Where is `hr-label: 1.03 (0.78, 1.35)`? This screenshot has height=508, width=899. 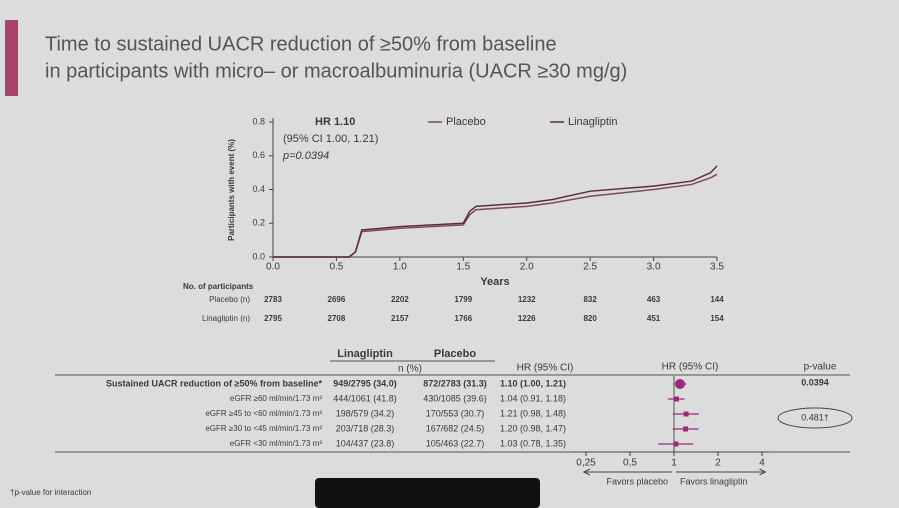 hr-label: 1.03 (0.78, 1.35) is located at coordinates (533, 443).